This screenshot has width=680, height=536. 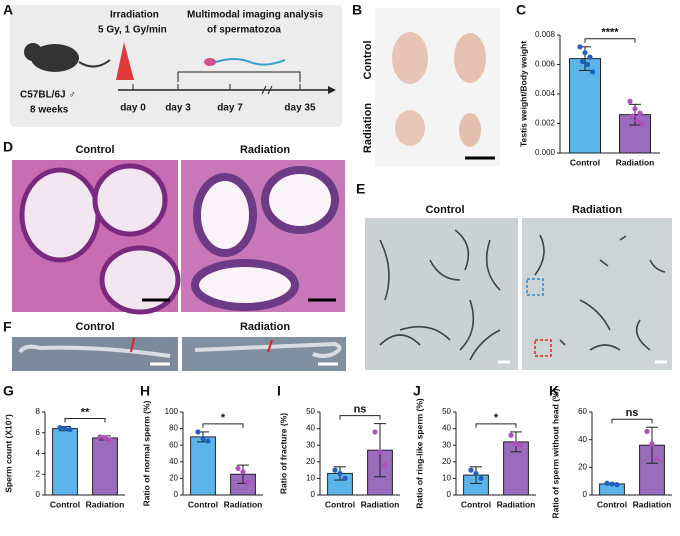 I want to click on micrograph, so click(x=441, y=294).